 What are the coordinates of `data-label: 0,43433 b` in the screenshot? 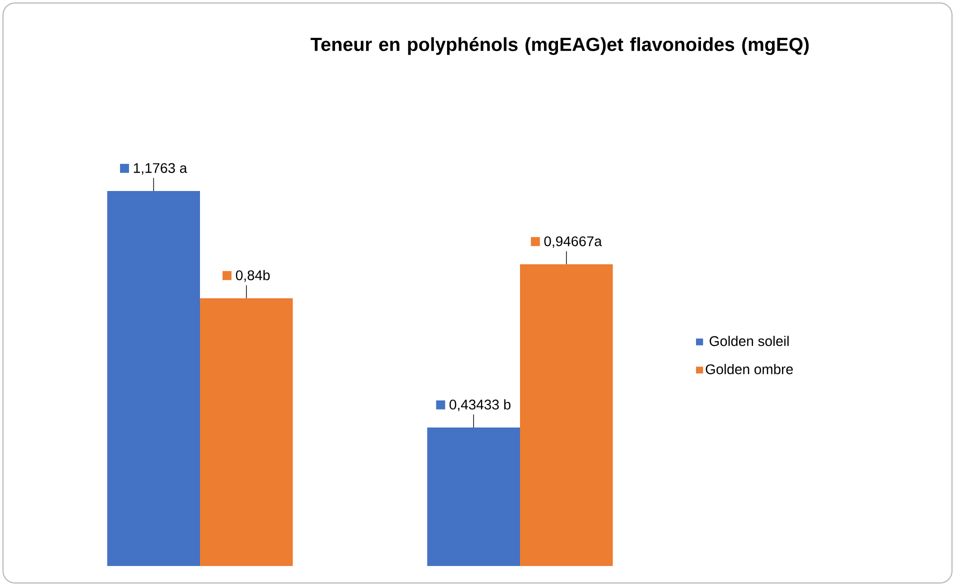 It's located at (480, 405).